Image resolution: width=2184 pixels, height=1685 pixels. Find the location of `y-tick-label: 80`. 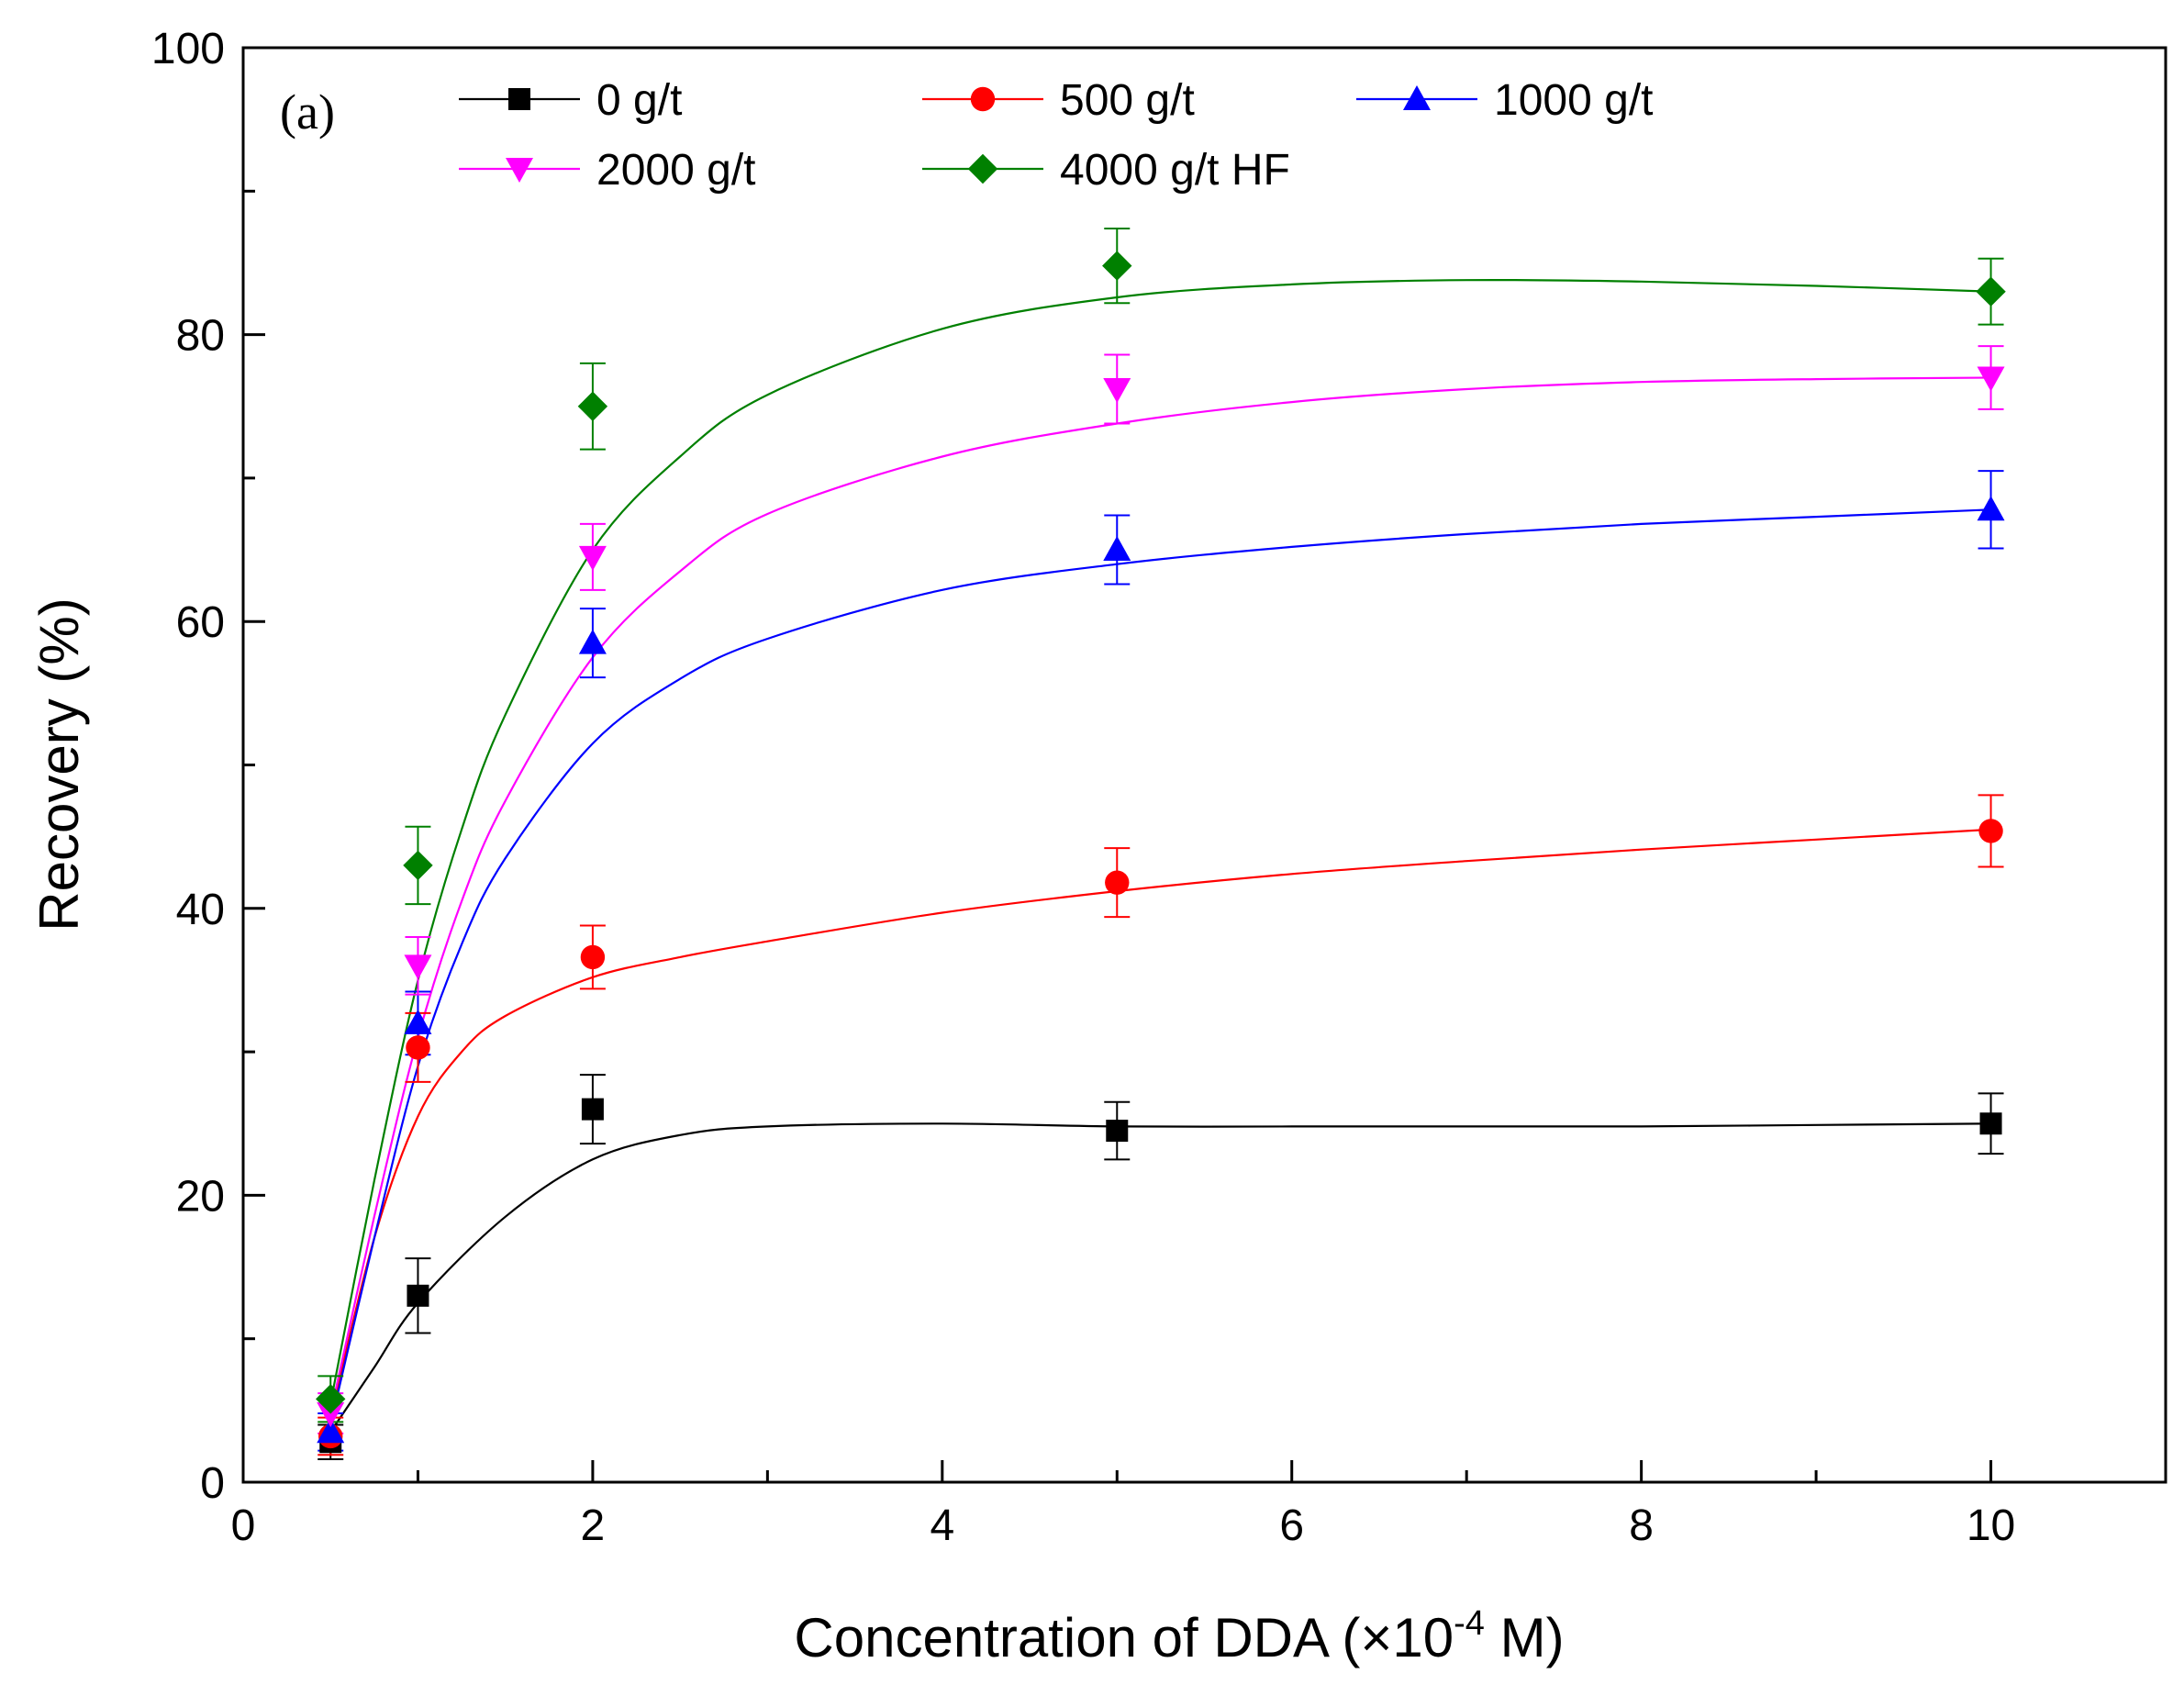

y-tick-label: 80 is located at coordinates (200, 336).